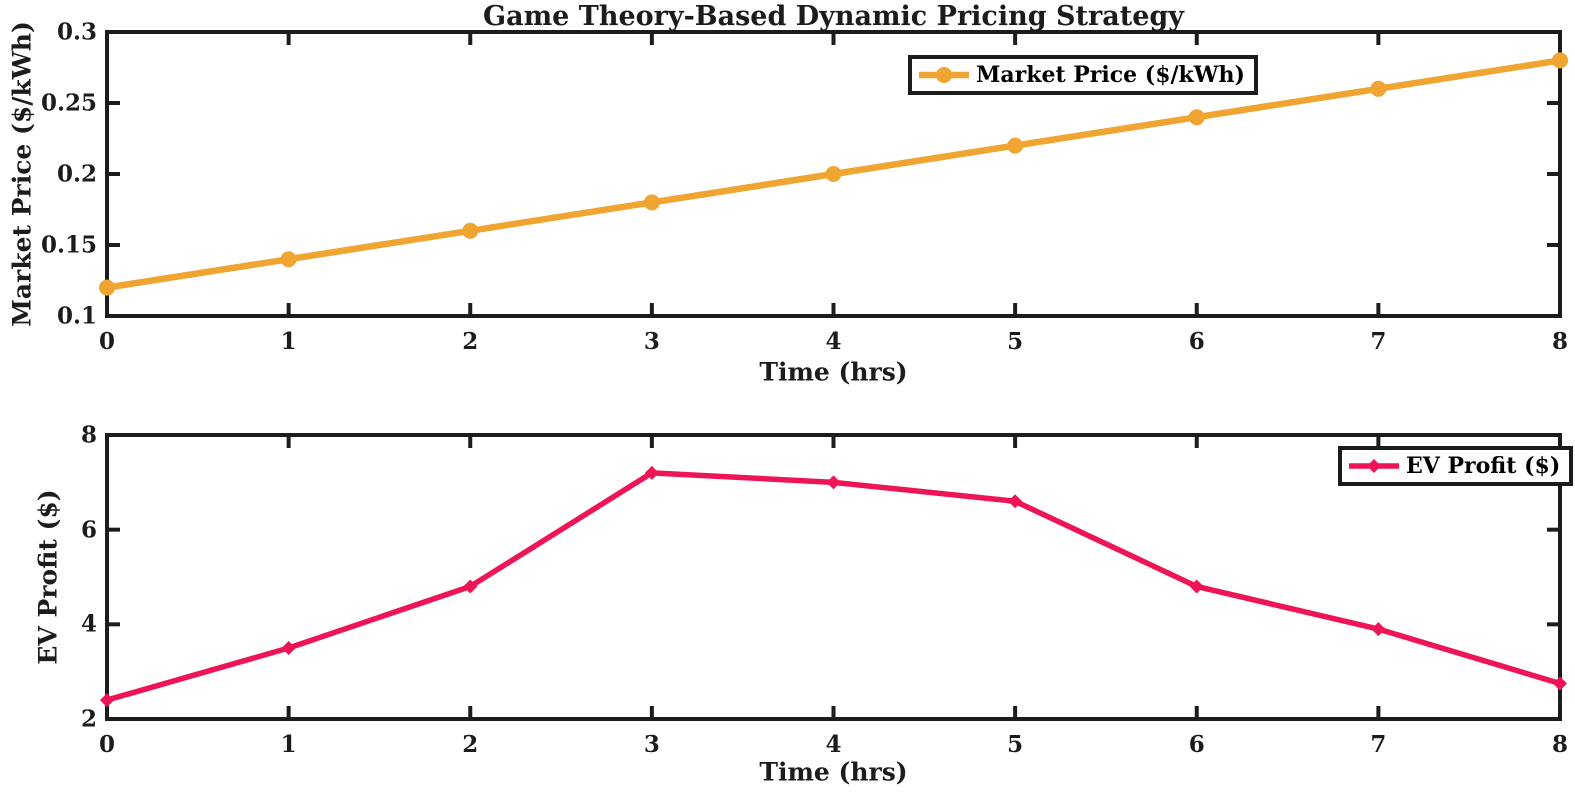 This screenshot has width=1575, height=800. I want to click on legend-market-price: Market Price ($/kWh), so click(1083, 75).